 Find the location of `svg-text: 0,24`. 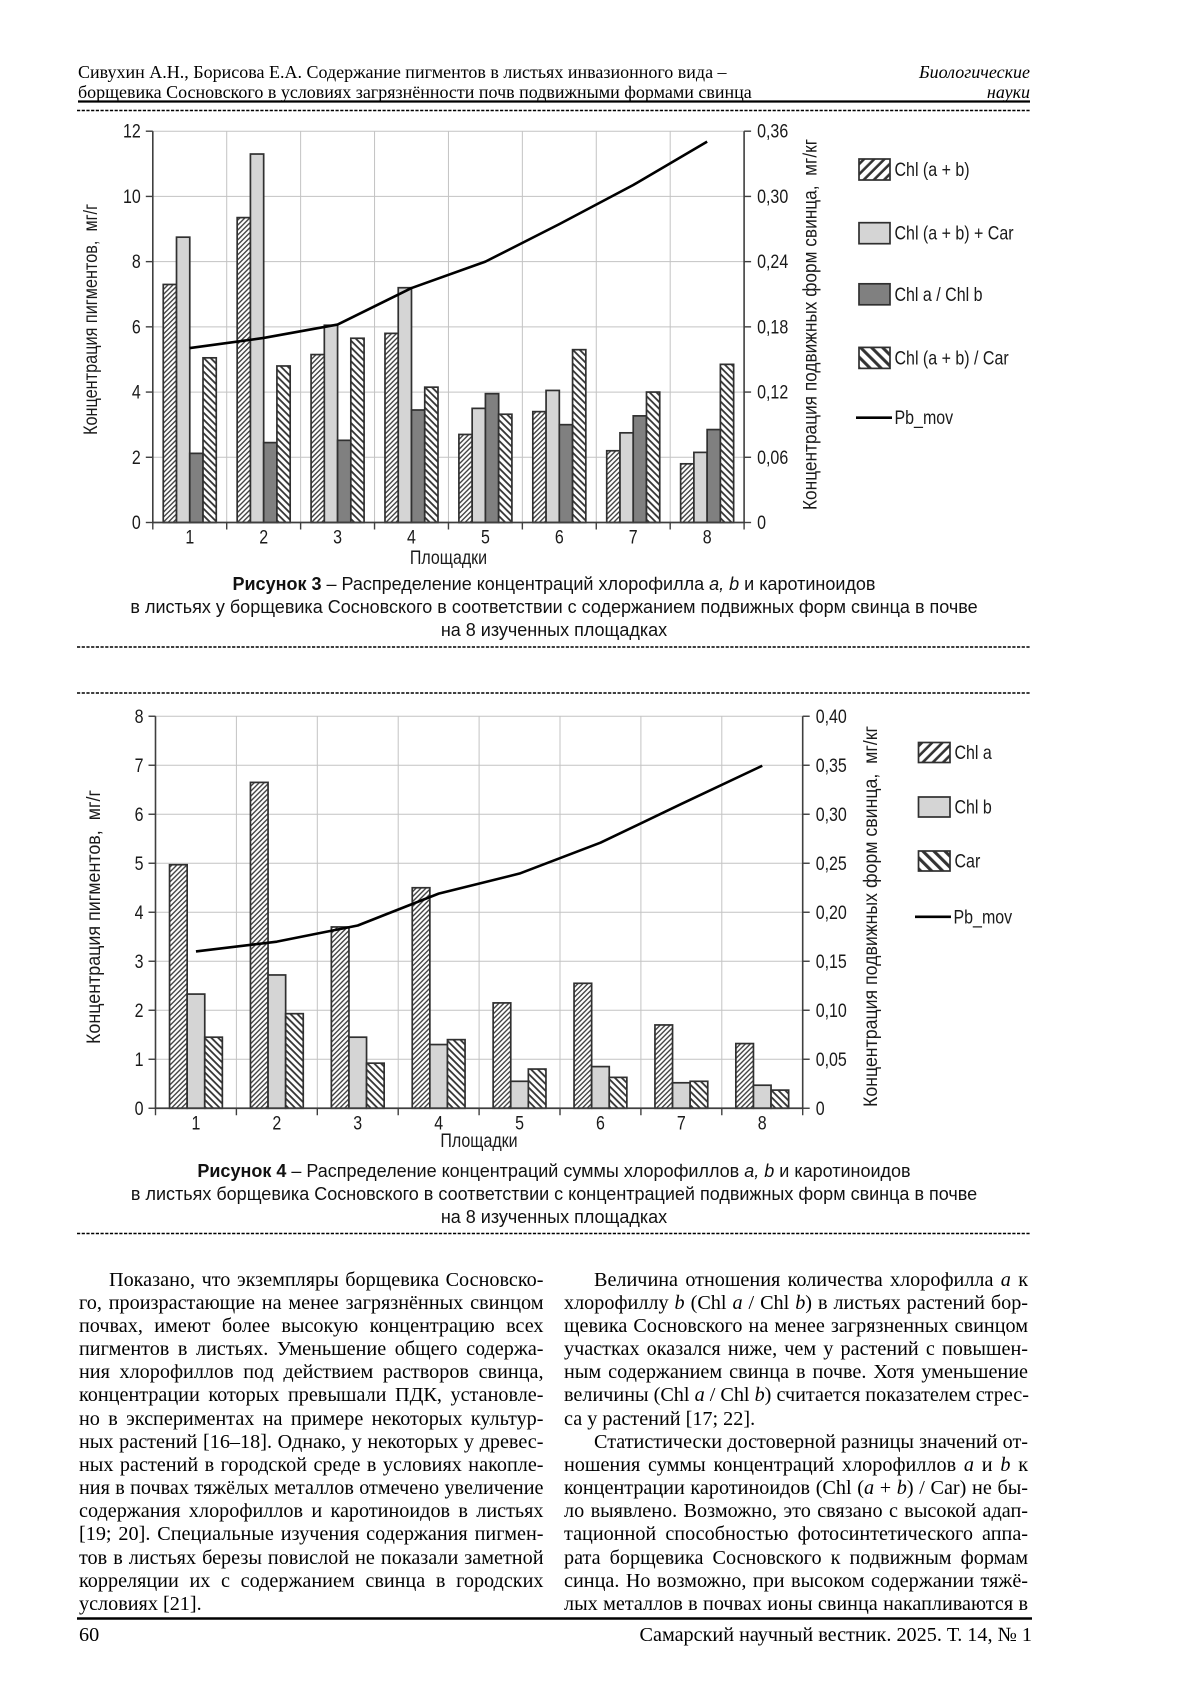

svg-text: 0,24 is located at coordinates (772, 262).